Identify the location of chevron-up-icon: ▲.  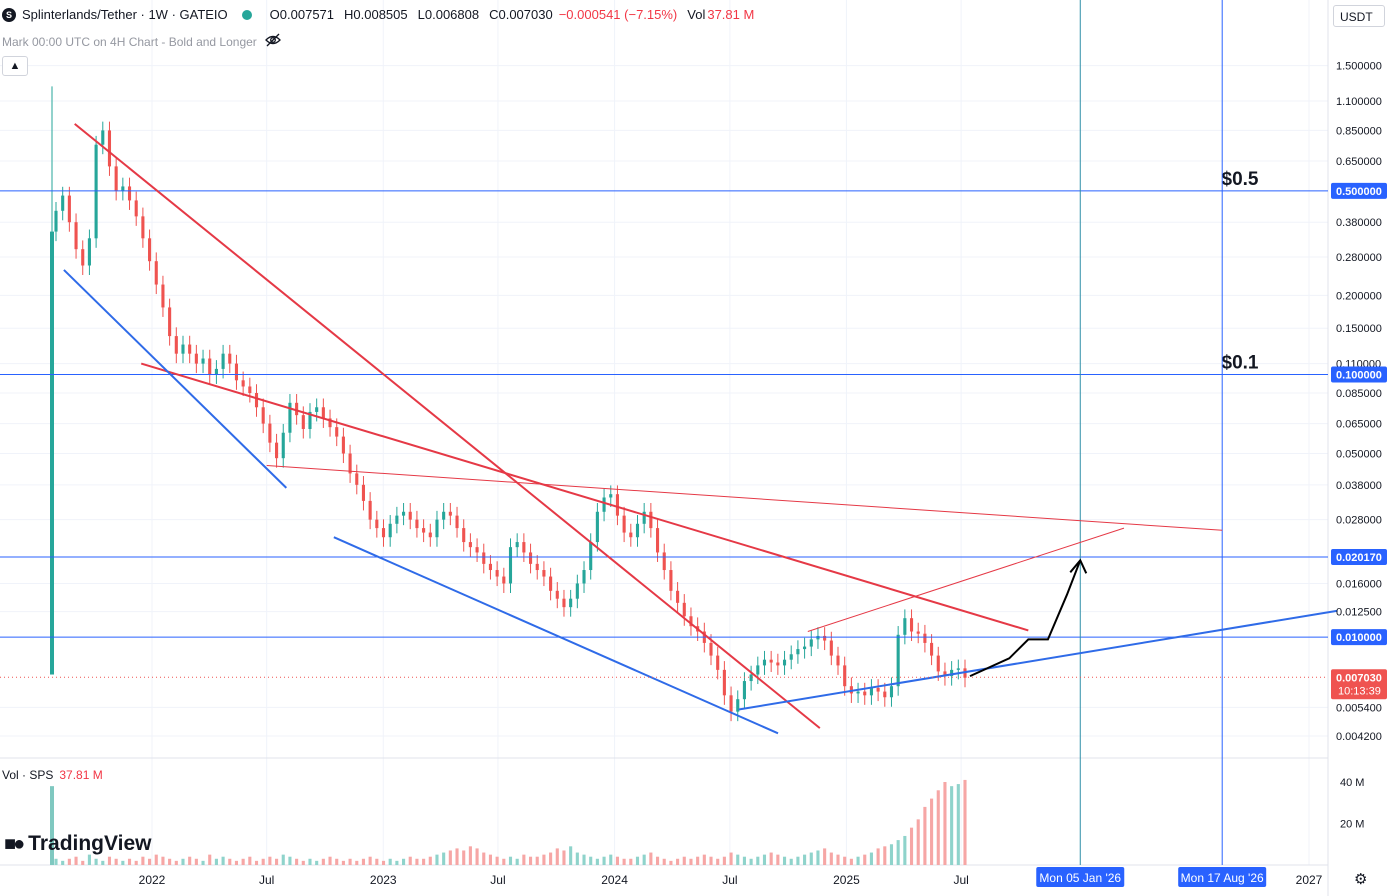
(15, 66).